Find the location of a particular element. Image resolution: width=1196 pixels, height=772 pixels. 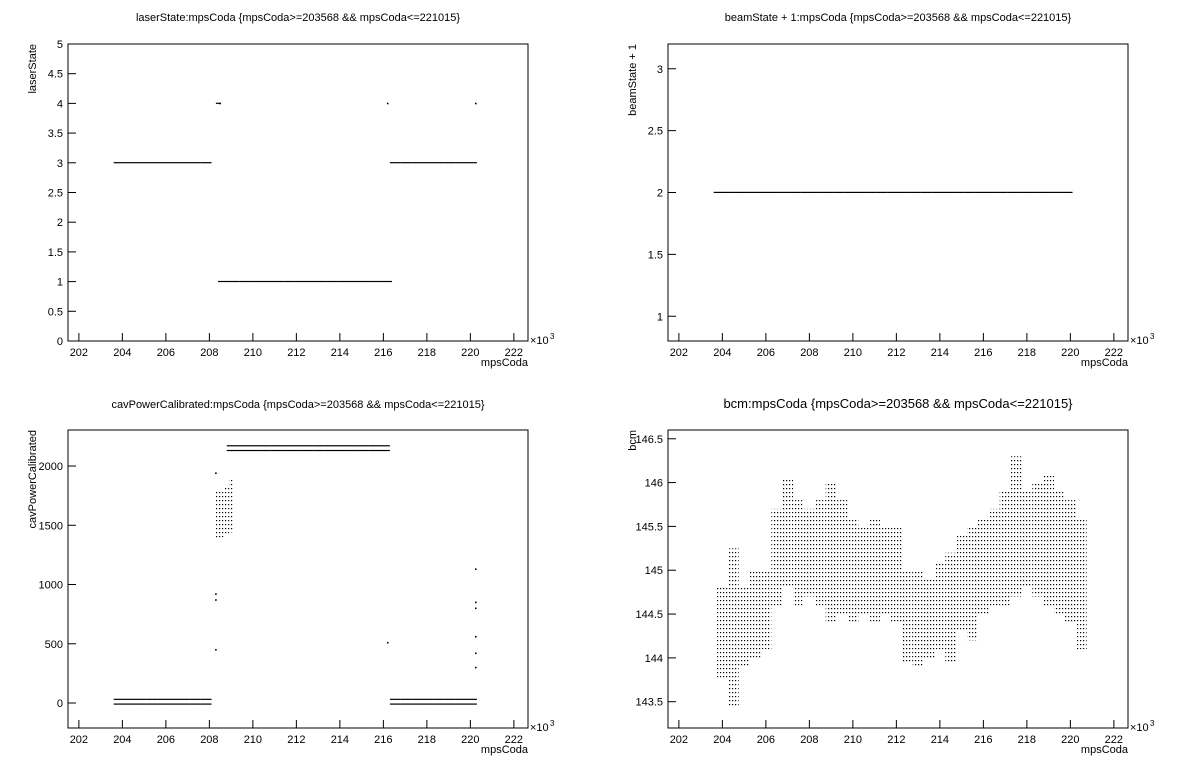

y-tick-label: 4 is located at coordinates (60, 104).